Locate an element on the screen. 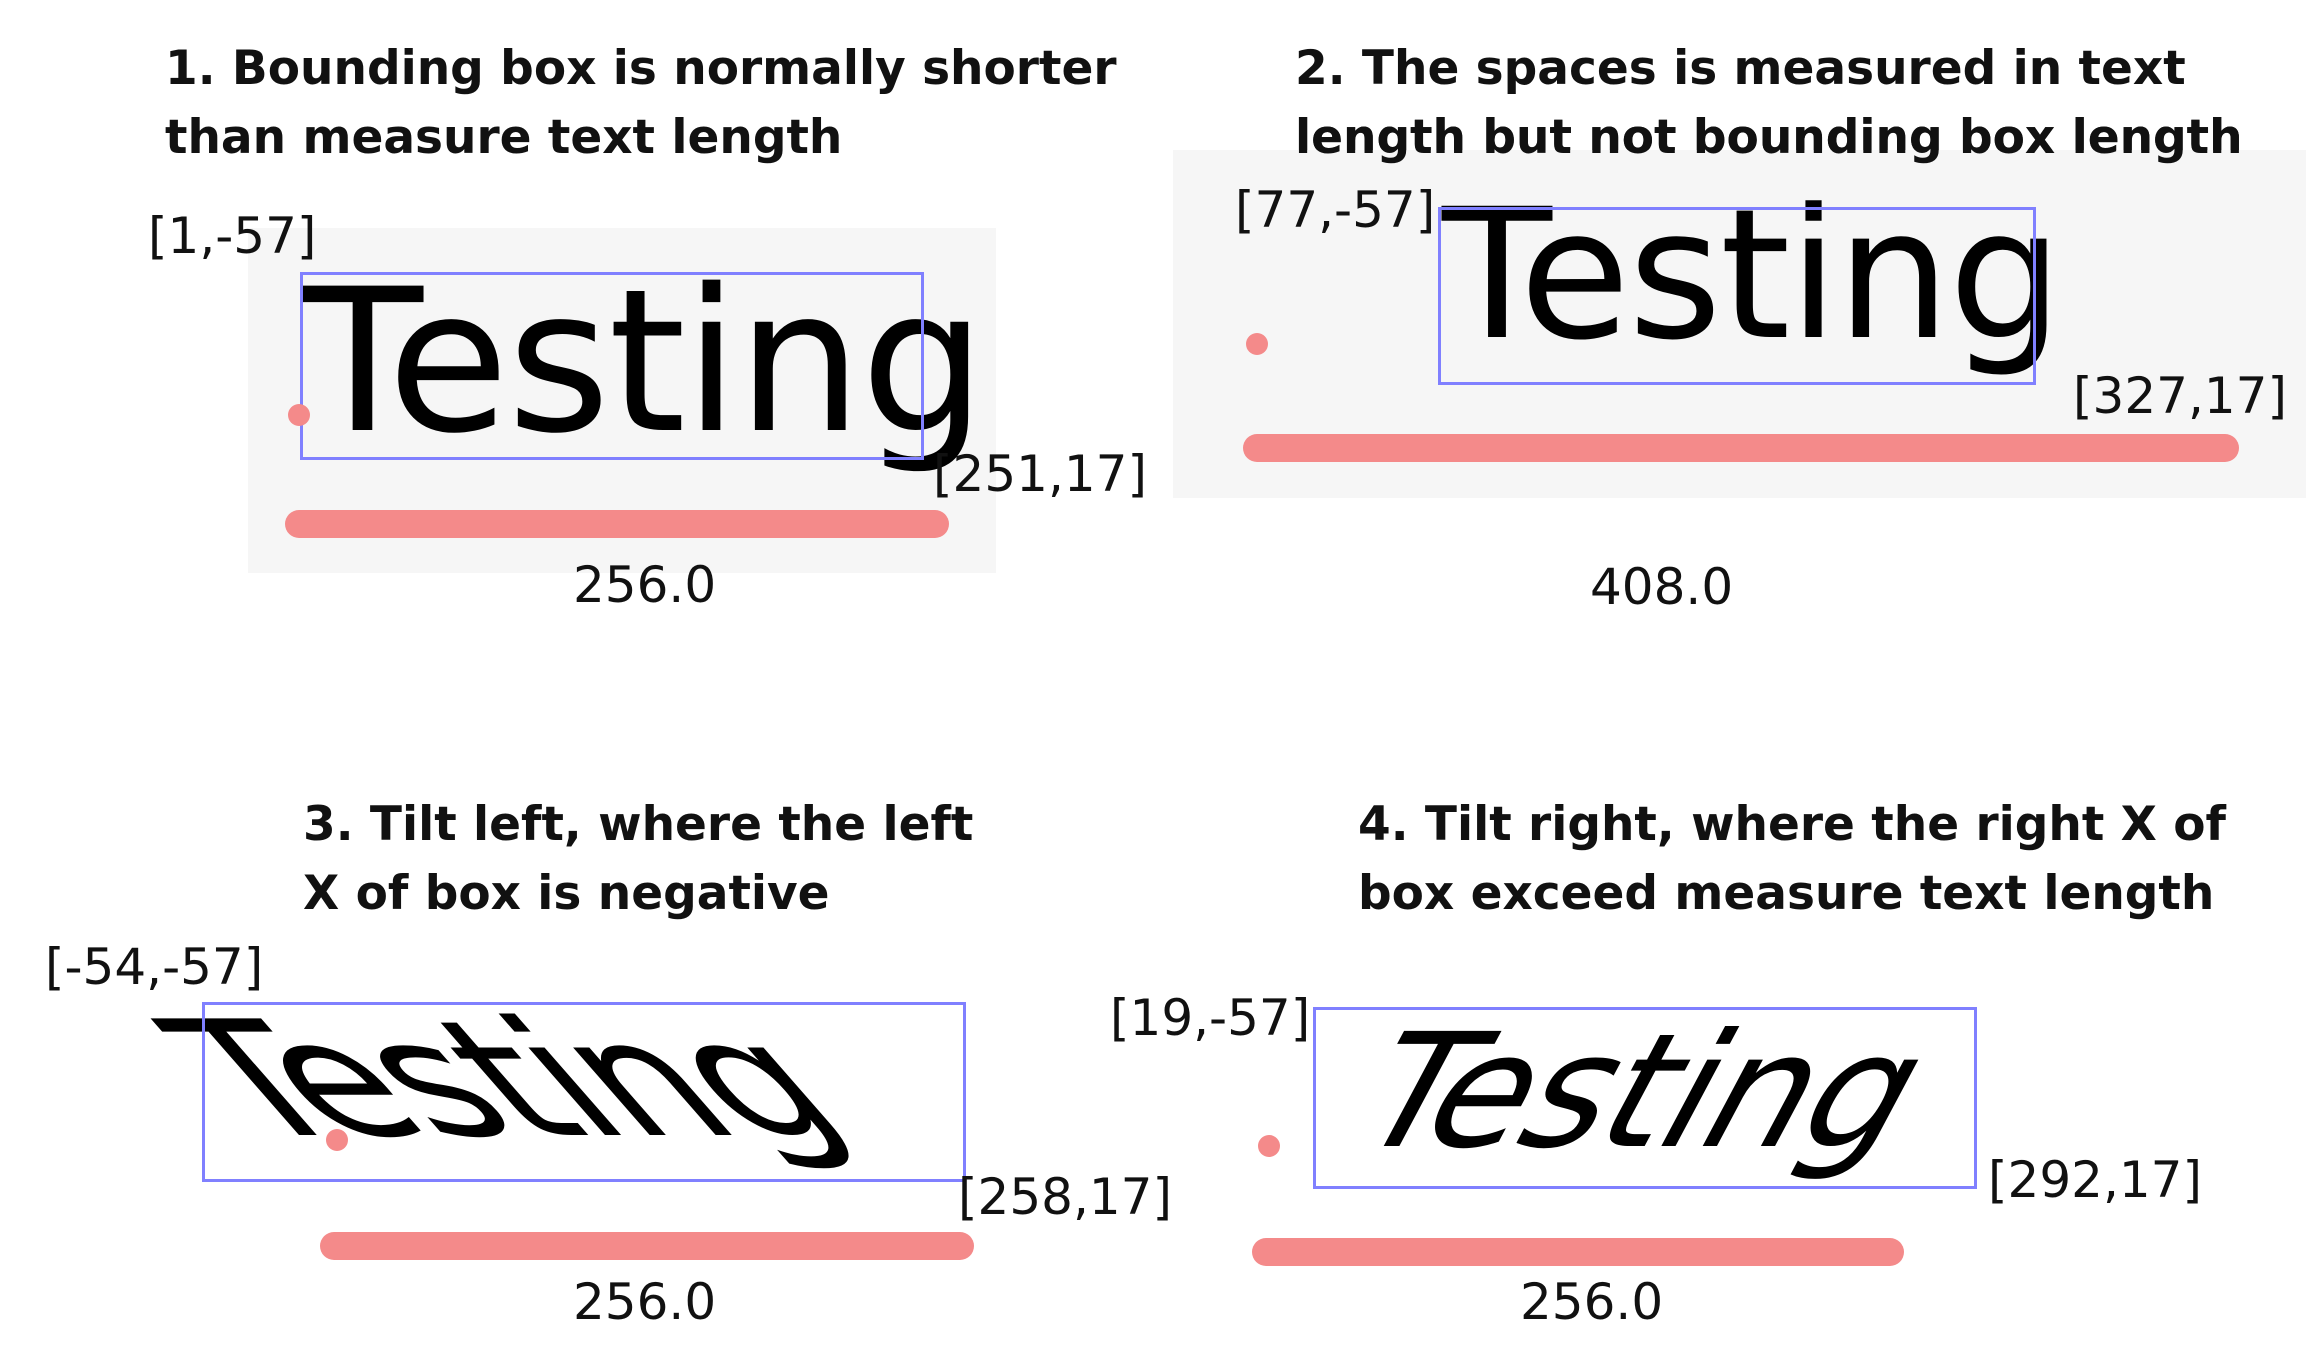 The image size is (2306, 1348). panel-3-origin-dot is located at coordinates (337, 1140).